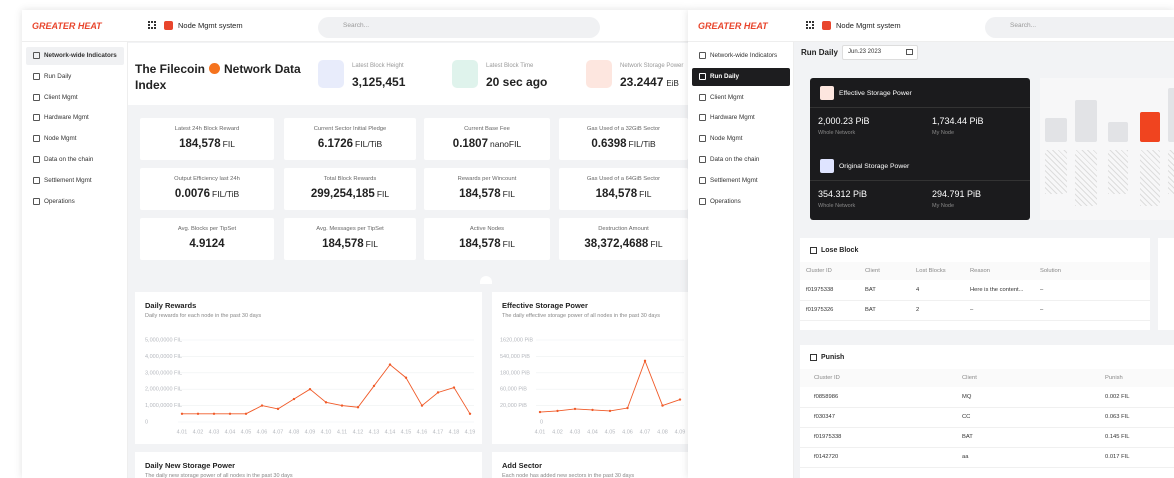 The image size is (1174, 478). What do you see at coordinates (733, 26) in the screenshot?
I see `brand: GREATER HEAT` at bounding box center [733, 26].